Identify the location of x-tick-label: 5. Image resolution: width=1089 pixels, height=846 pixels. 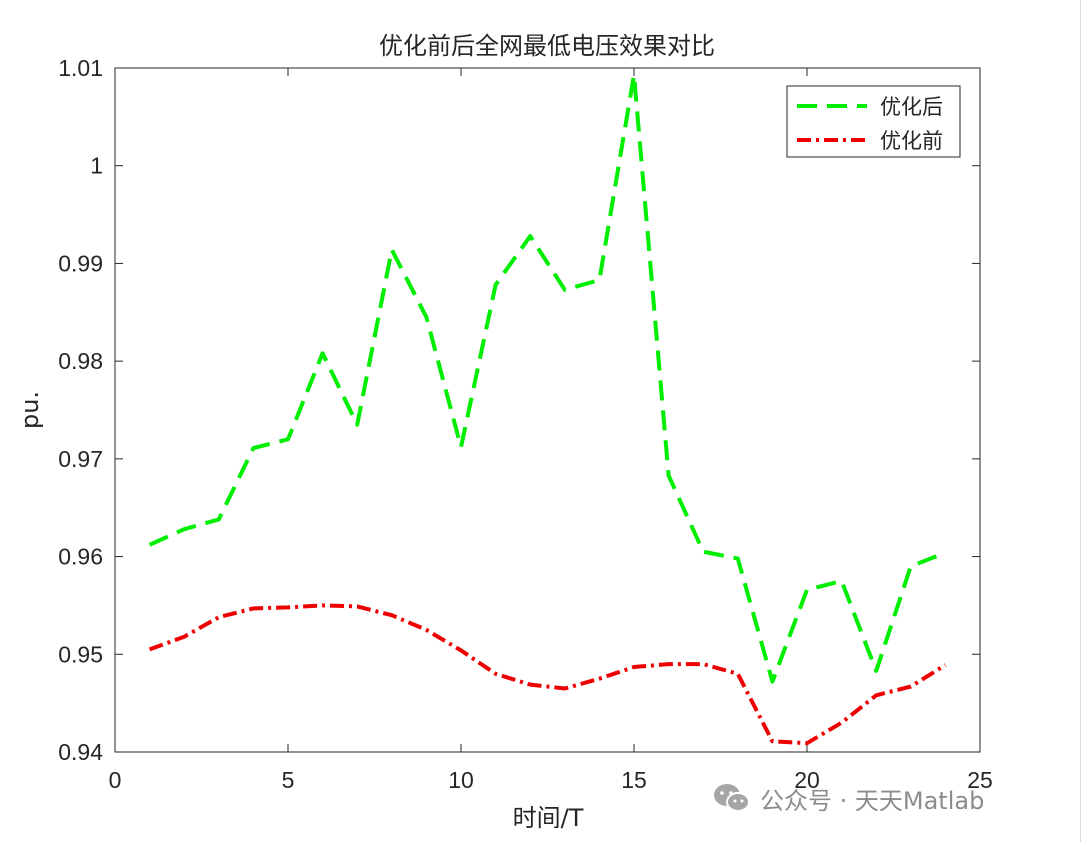
(288, 780).